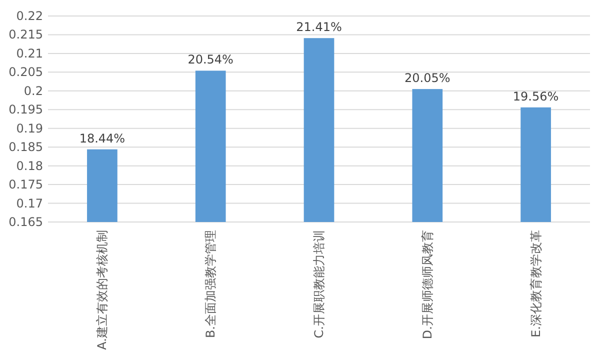  I want to click on x-tick-label: E.深化教育教学改革, so click(535, 284).